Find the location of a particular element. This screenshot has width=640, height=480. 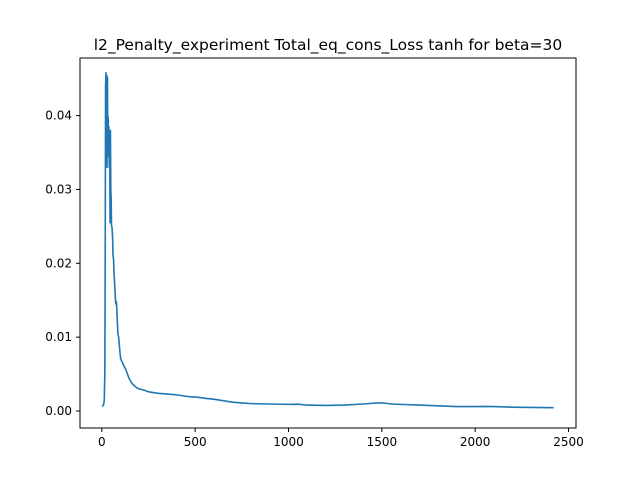

y-tick-label: 0.00 is located at coordinates (58, 411).